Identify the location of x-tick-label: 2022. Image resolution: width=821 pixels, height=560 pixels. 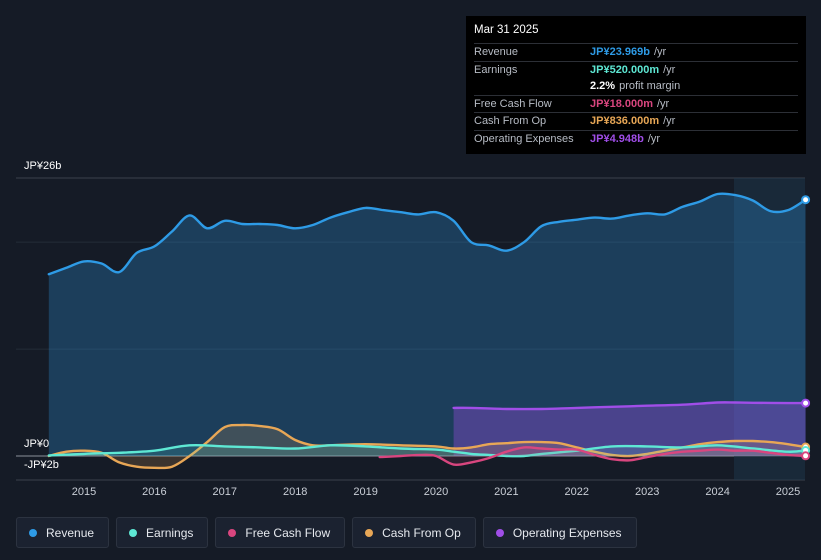
(577, 492).